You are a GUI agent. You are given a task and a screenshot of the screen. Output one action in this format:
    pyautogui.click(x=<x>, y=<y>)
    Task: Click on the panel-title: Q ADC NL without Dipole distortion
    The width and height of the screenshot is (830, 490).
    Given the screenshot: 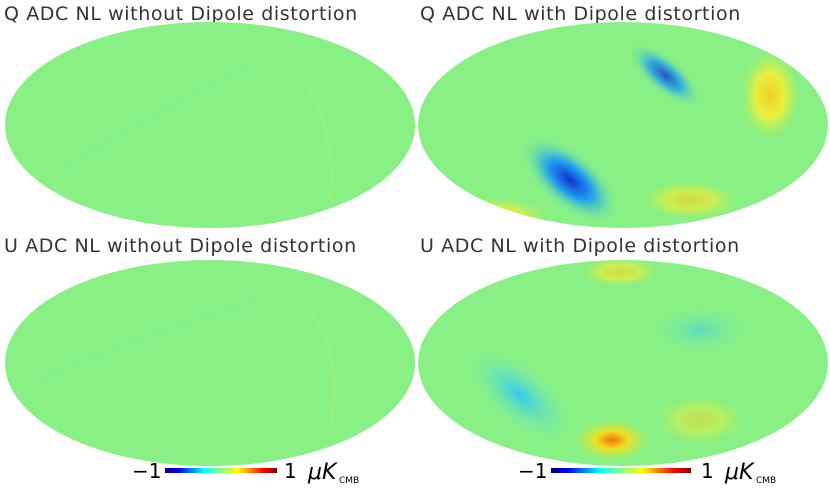 What is the action you would take?
    pyautogui.click(x=181, y=14)
    